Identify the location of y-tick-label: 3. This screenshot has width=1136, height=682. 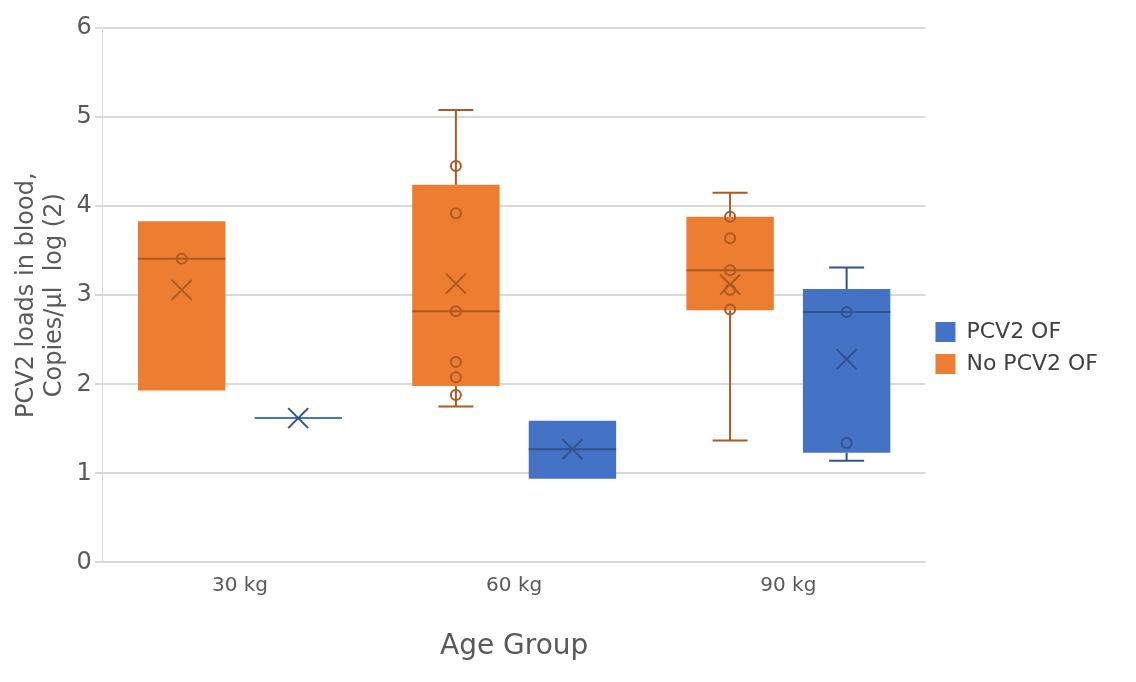
(84, 293).